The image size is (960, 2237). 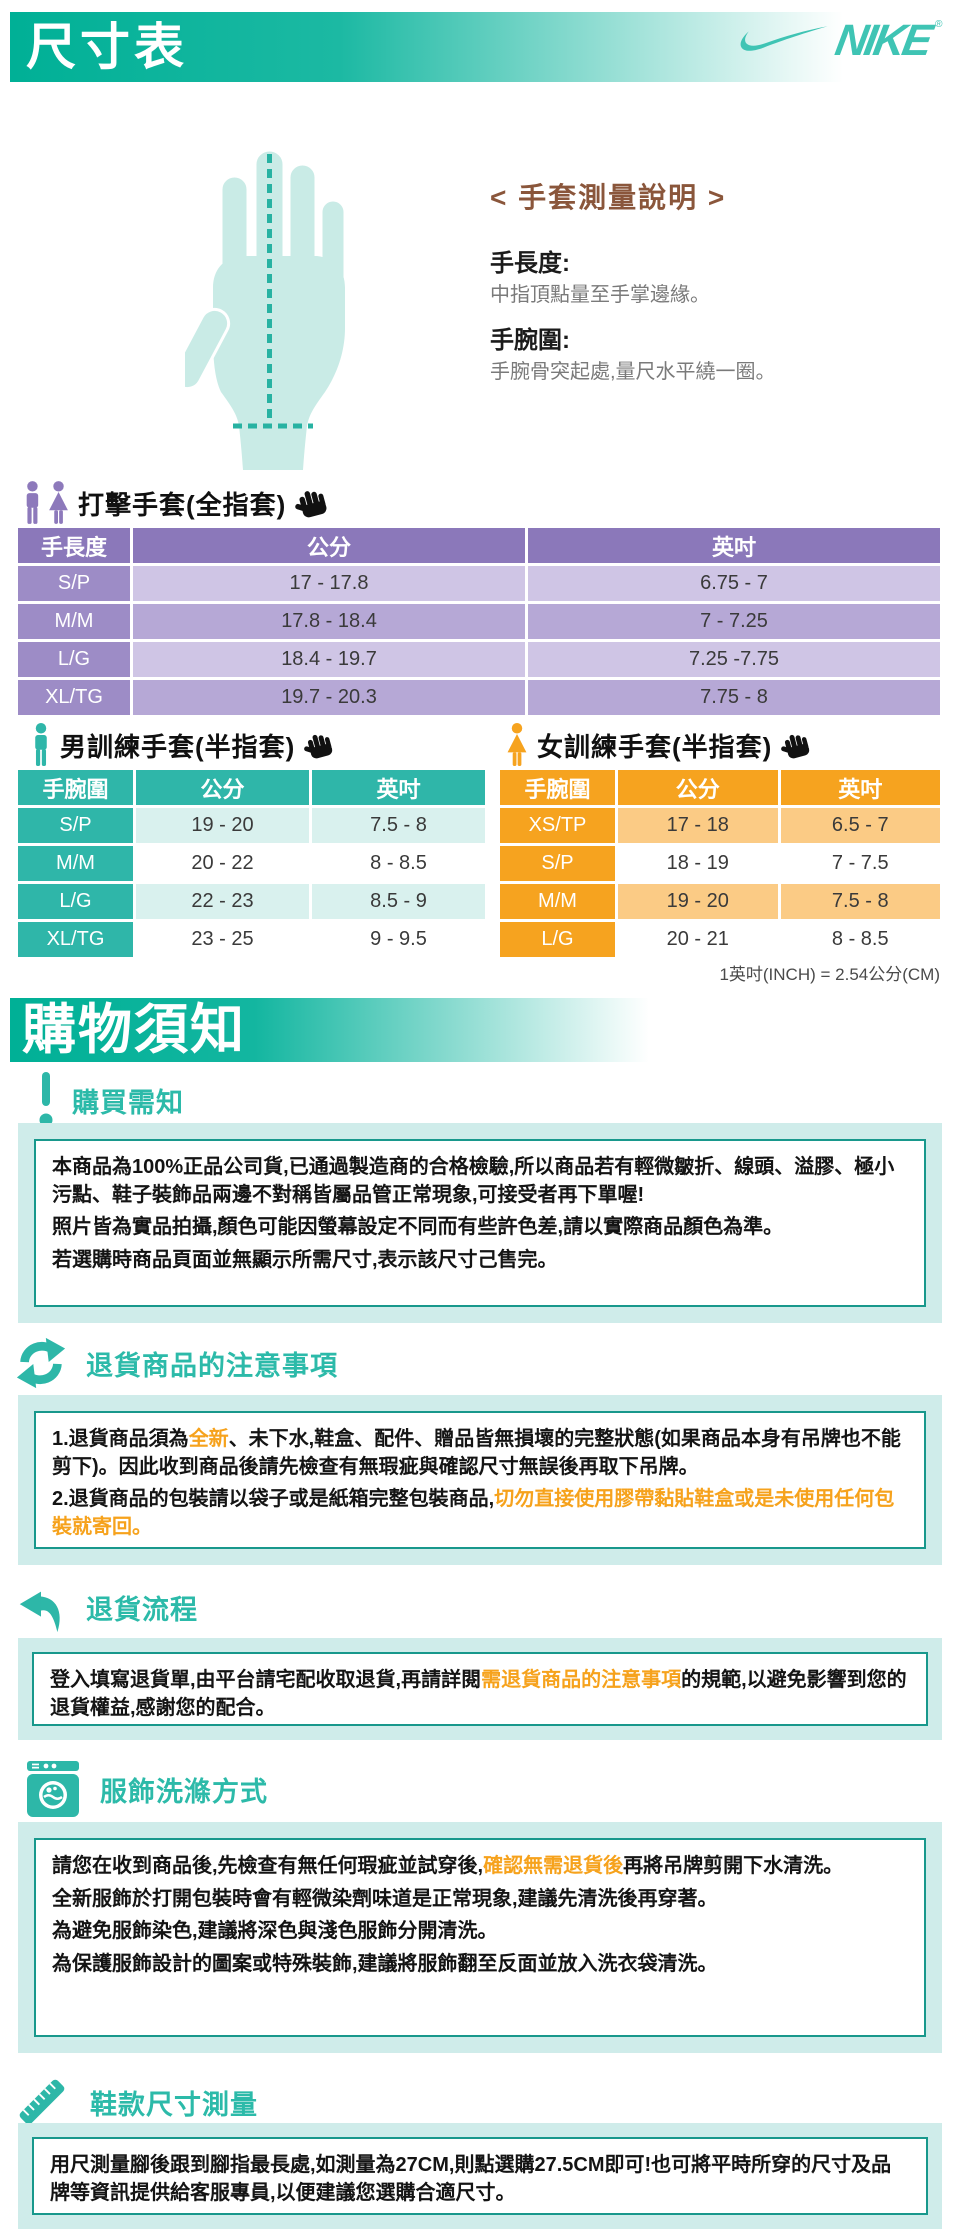 What do you see at coordinates (733, 1866) in the screenshot?
I see `body-text: 再將吊牌剪開下水清洗。` at bounding box center [733, 1866].